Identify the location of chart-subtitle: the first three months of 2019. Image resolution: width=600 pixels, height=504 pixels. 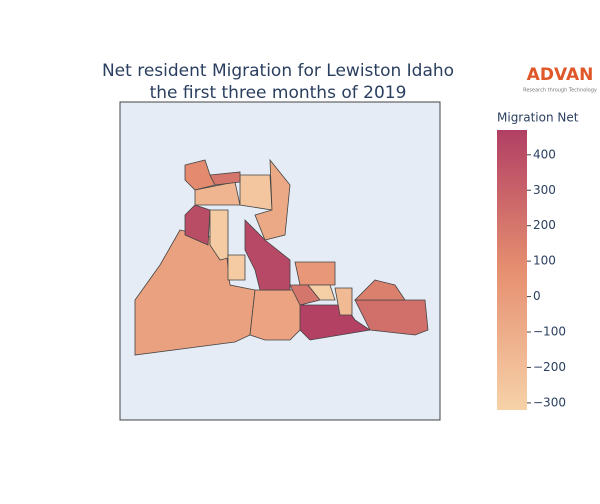
(278, 93).